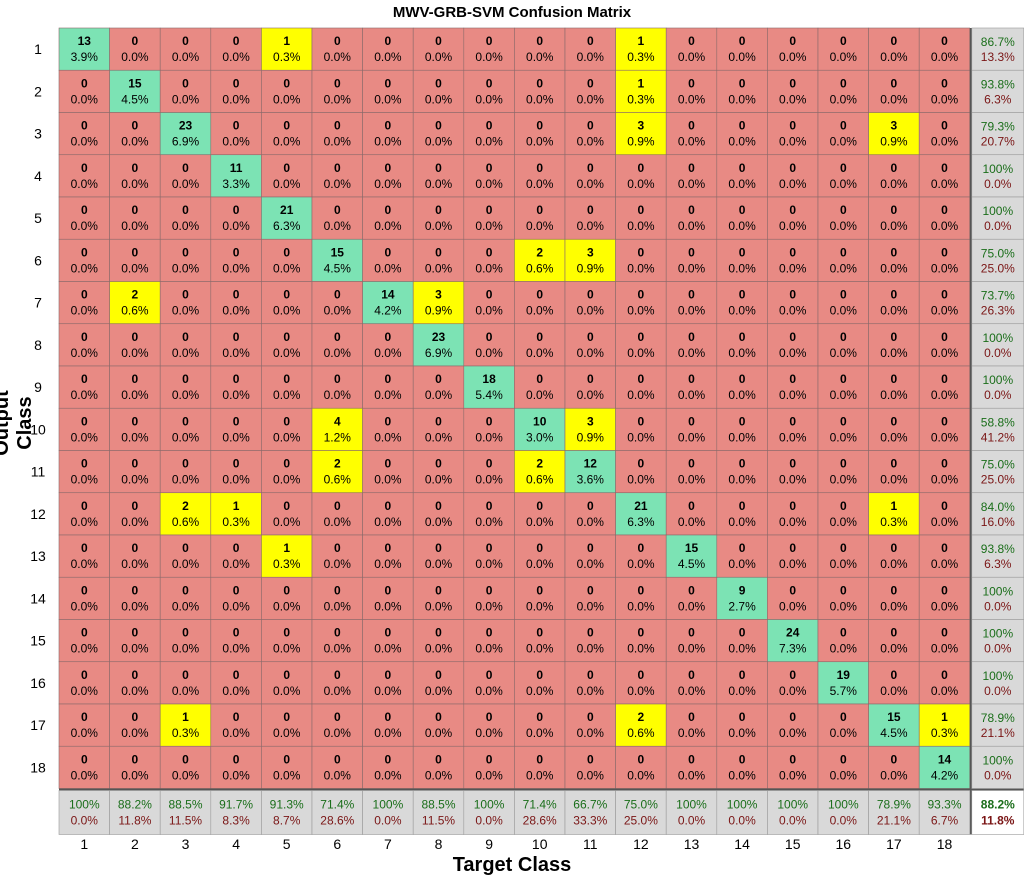  Describe the element at coordinates (388, 844) in the screenshot. I see `x-tick-label: 7` at that location.